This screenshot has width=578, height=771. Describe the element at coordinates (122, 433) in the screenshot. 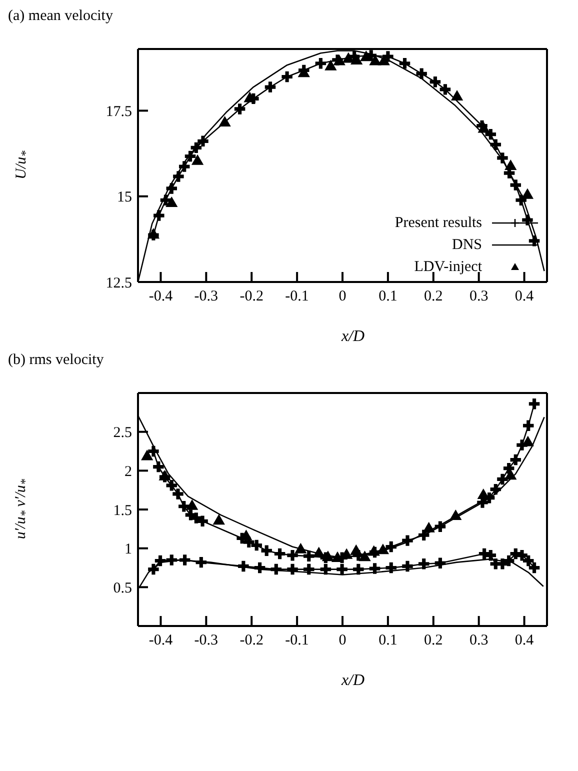

I see `y-tick-label: 2.5` at that location.